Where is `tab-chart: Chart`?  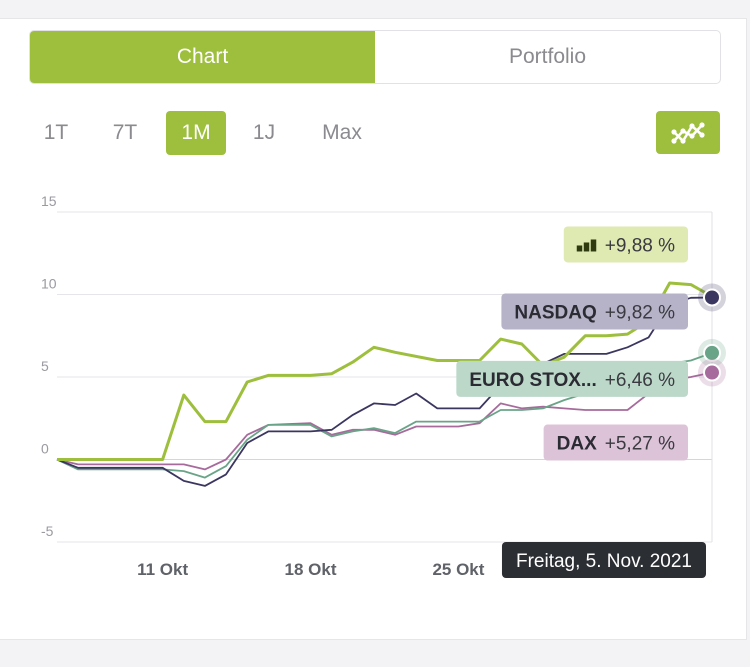 tab-chart: Chart is located at coordinates (202, 57).